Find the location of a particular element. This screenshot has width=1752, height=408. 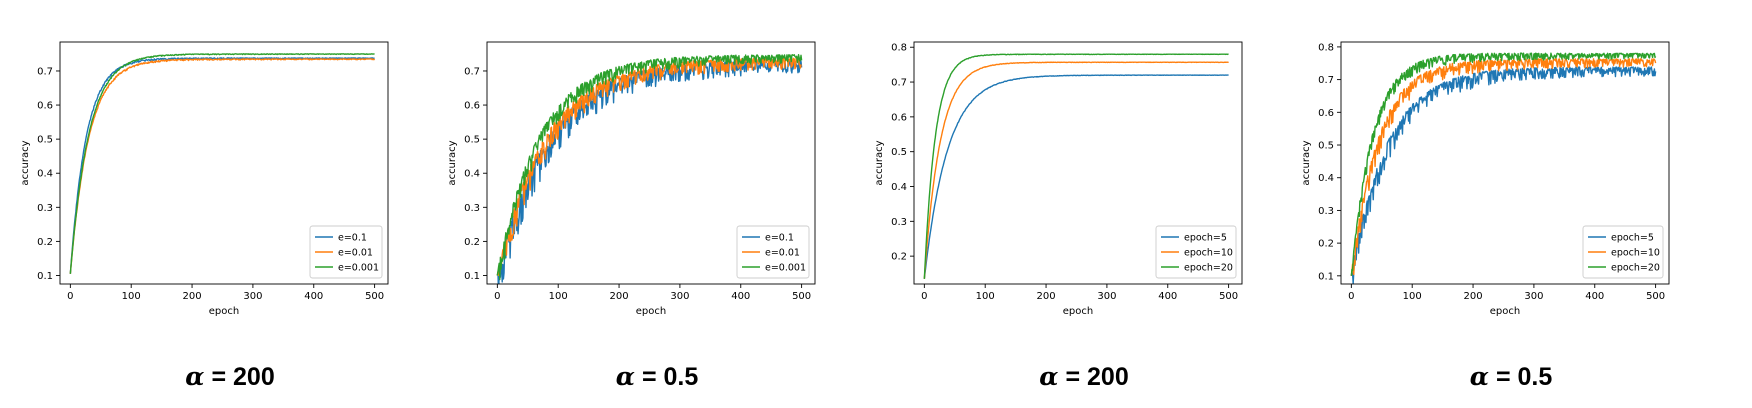

chart-3-ytick-label-3: 0.4 is located at coordinates (899, 187).